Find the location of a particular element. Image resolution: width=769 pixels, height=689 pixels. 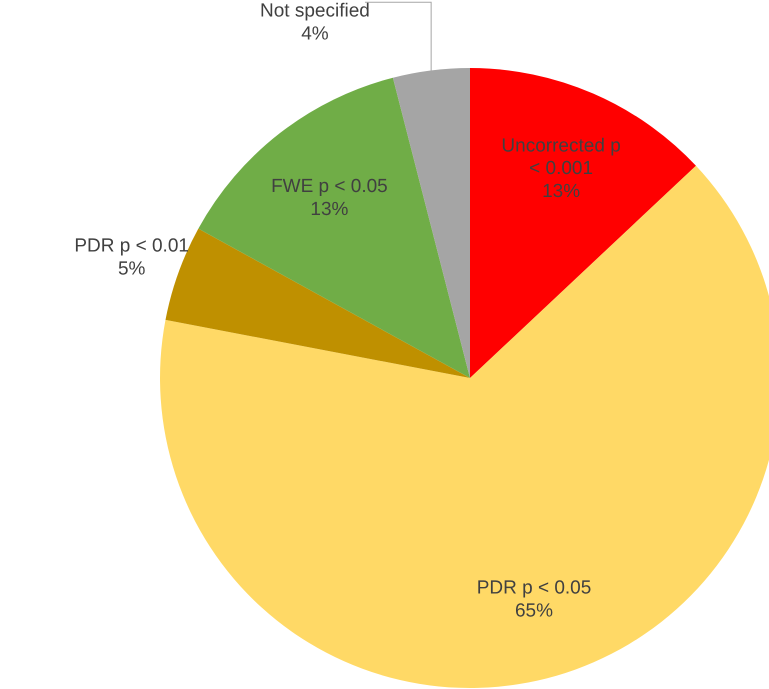

slice-label: PDR p < 0.05 is located at coordinates (534, 588).